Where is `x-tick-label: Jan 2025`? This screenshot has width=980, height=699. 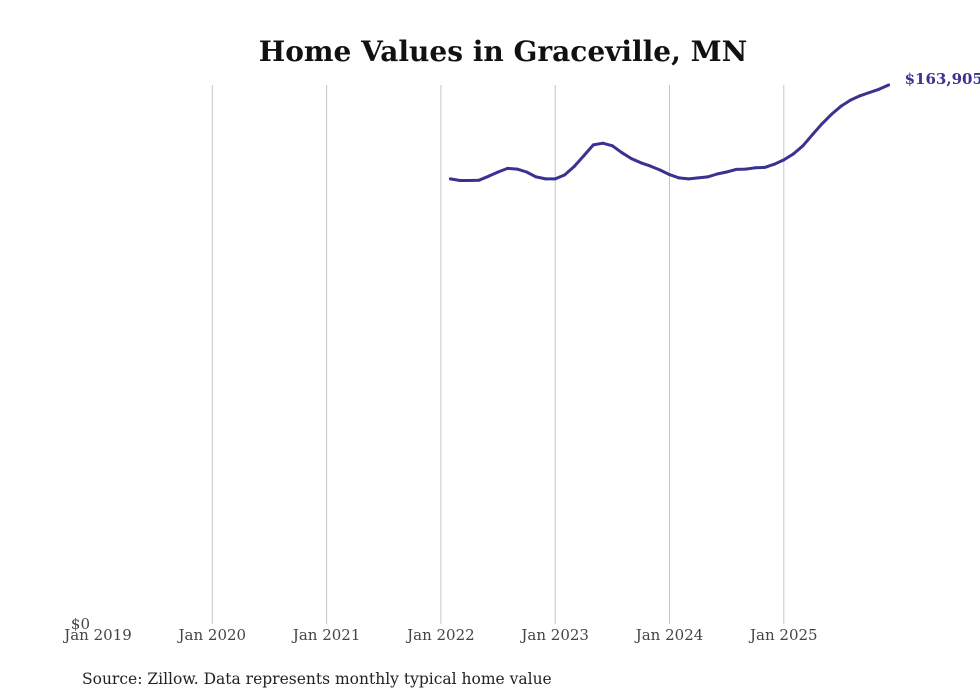 x-tick-label: Jan 2025 is located at coordinates (783, 635).